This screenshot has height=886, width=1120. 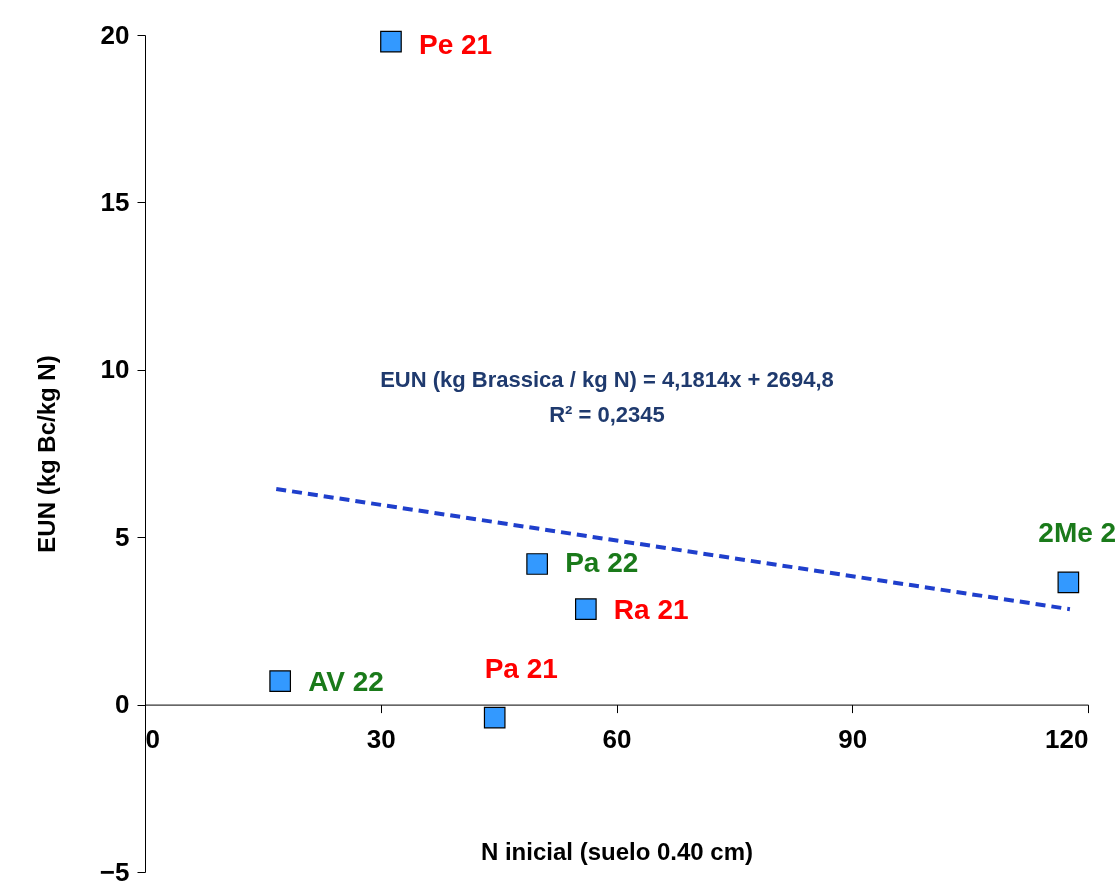 I want to click on y-tick-label: 10, so click(x=115, y=369).